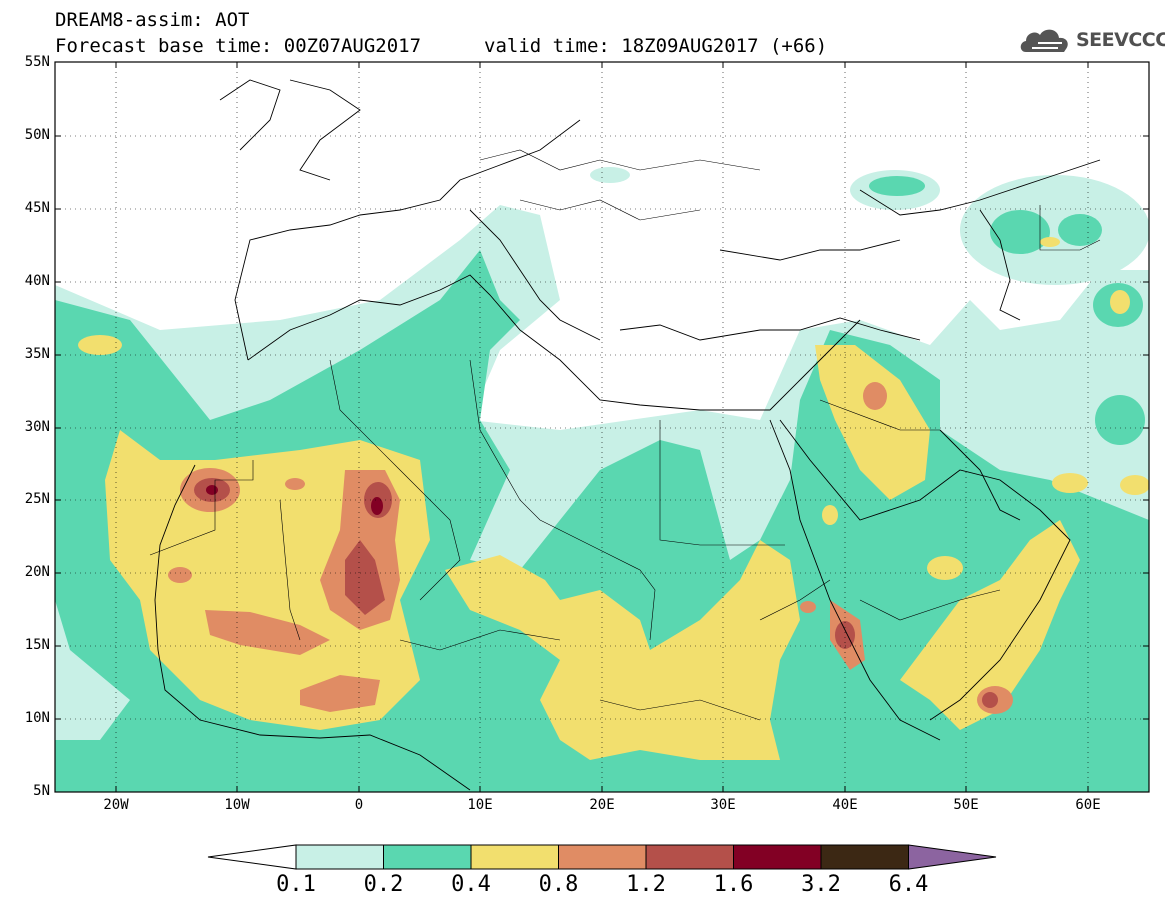 Image resolution: width=1165 pixels, height=905 pixels. What do you see at coordinates (471, 884) in the screenshot?
I see `colorbar-label-0_4: 0.4` at bounding box center [471, 884].